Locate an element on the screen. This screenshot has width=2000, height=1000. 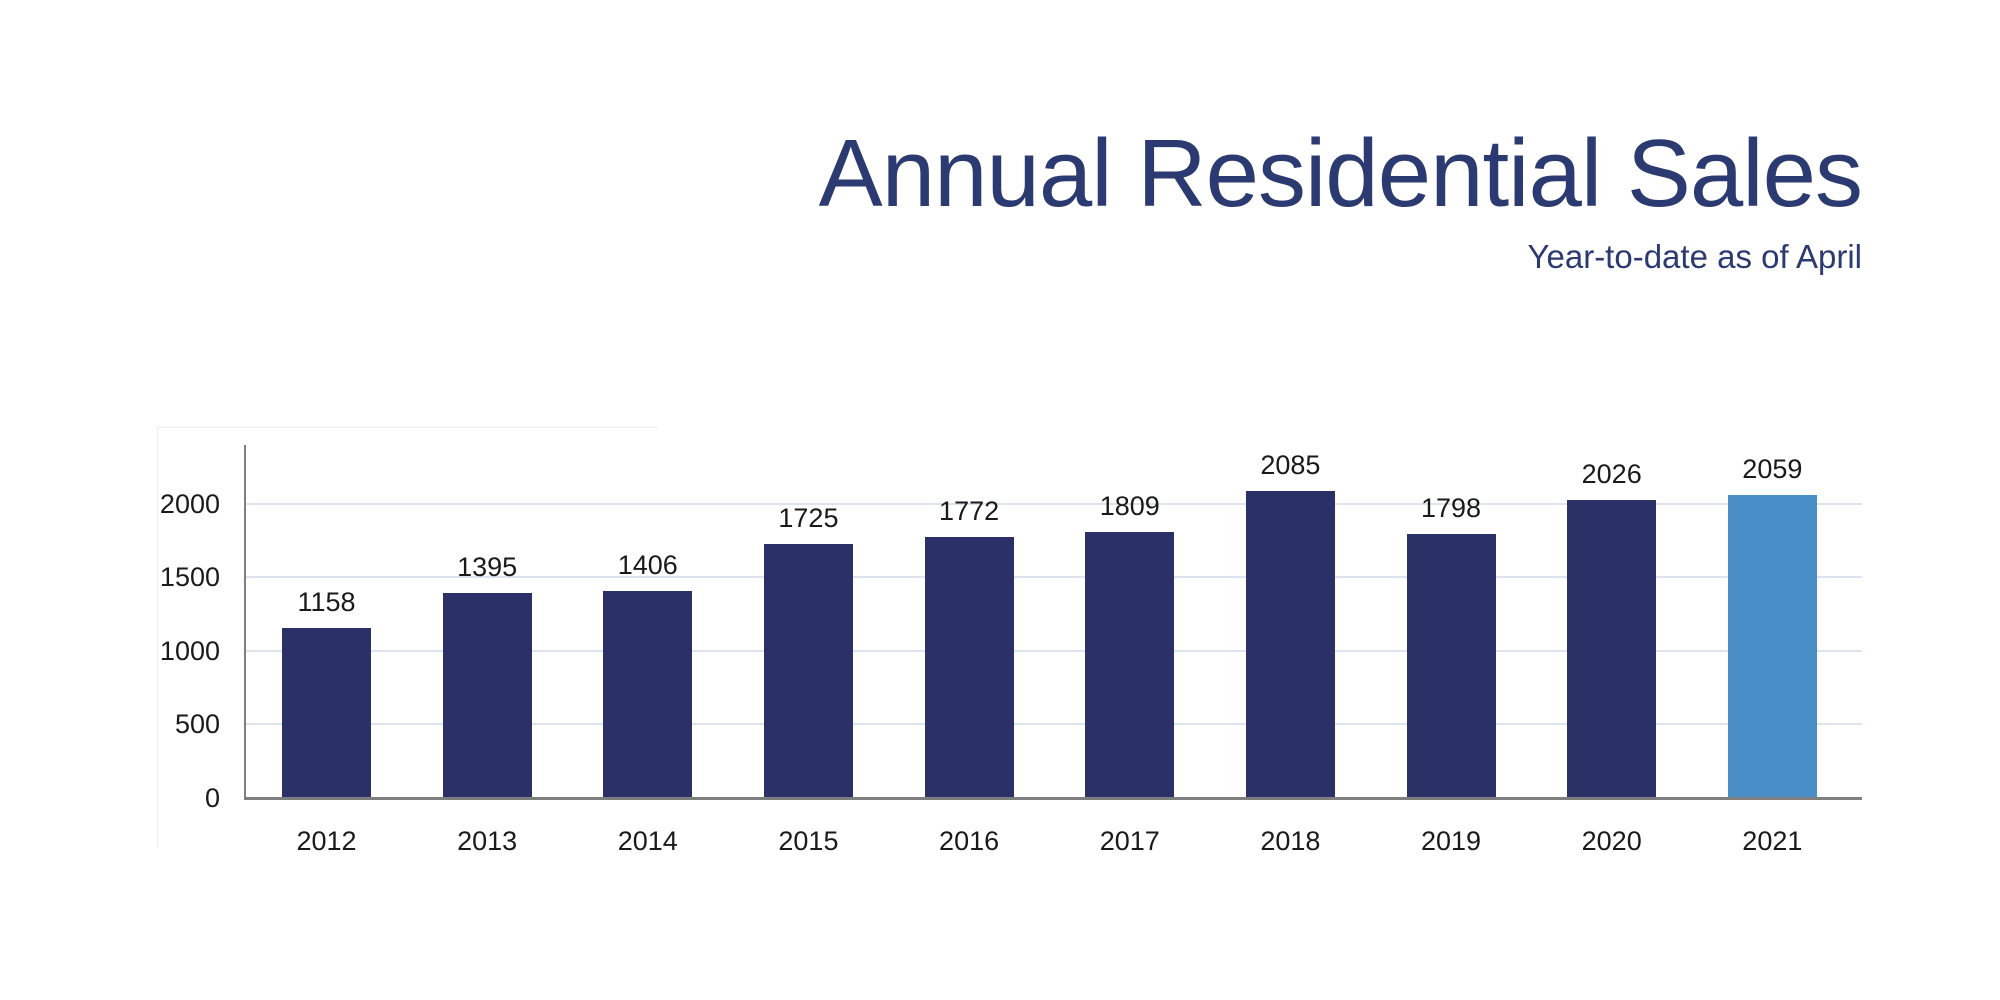
x-tick-label: 2021 is located at coordinates (1772, 841).